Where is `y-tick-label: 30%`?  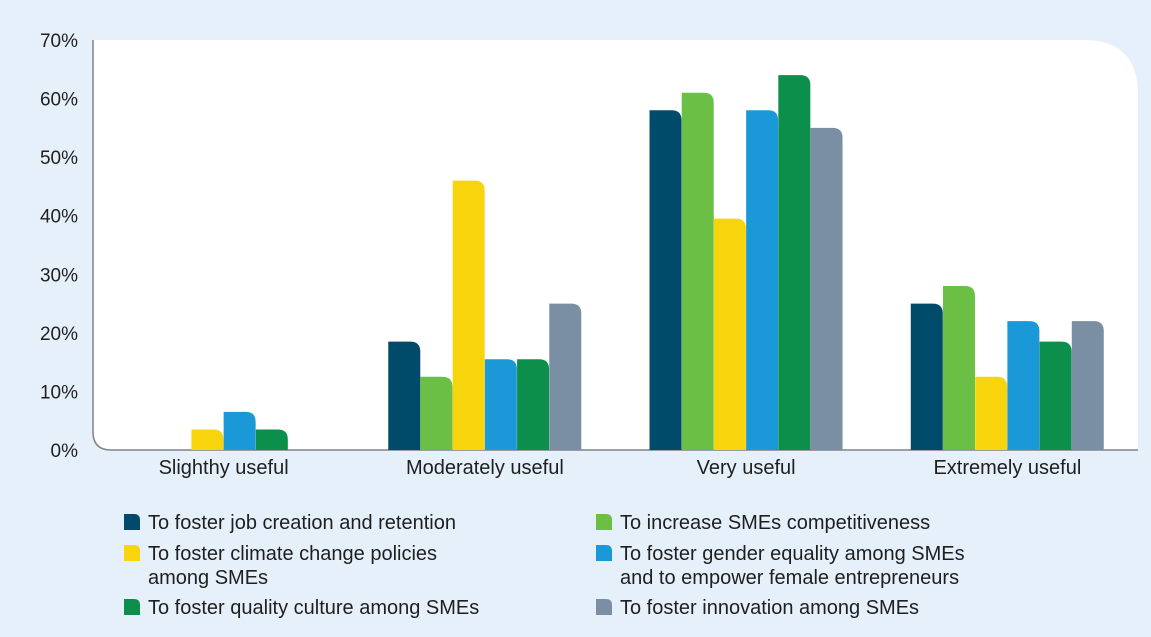 y-tick-label: 30% is located at coordinates (59, 275).